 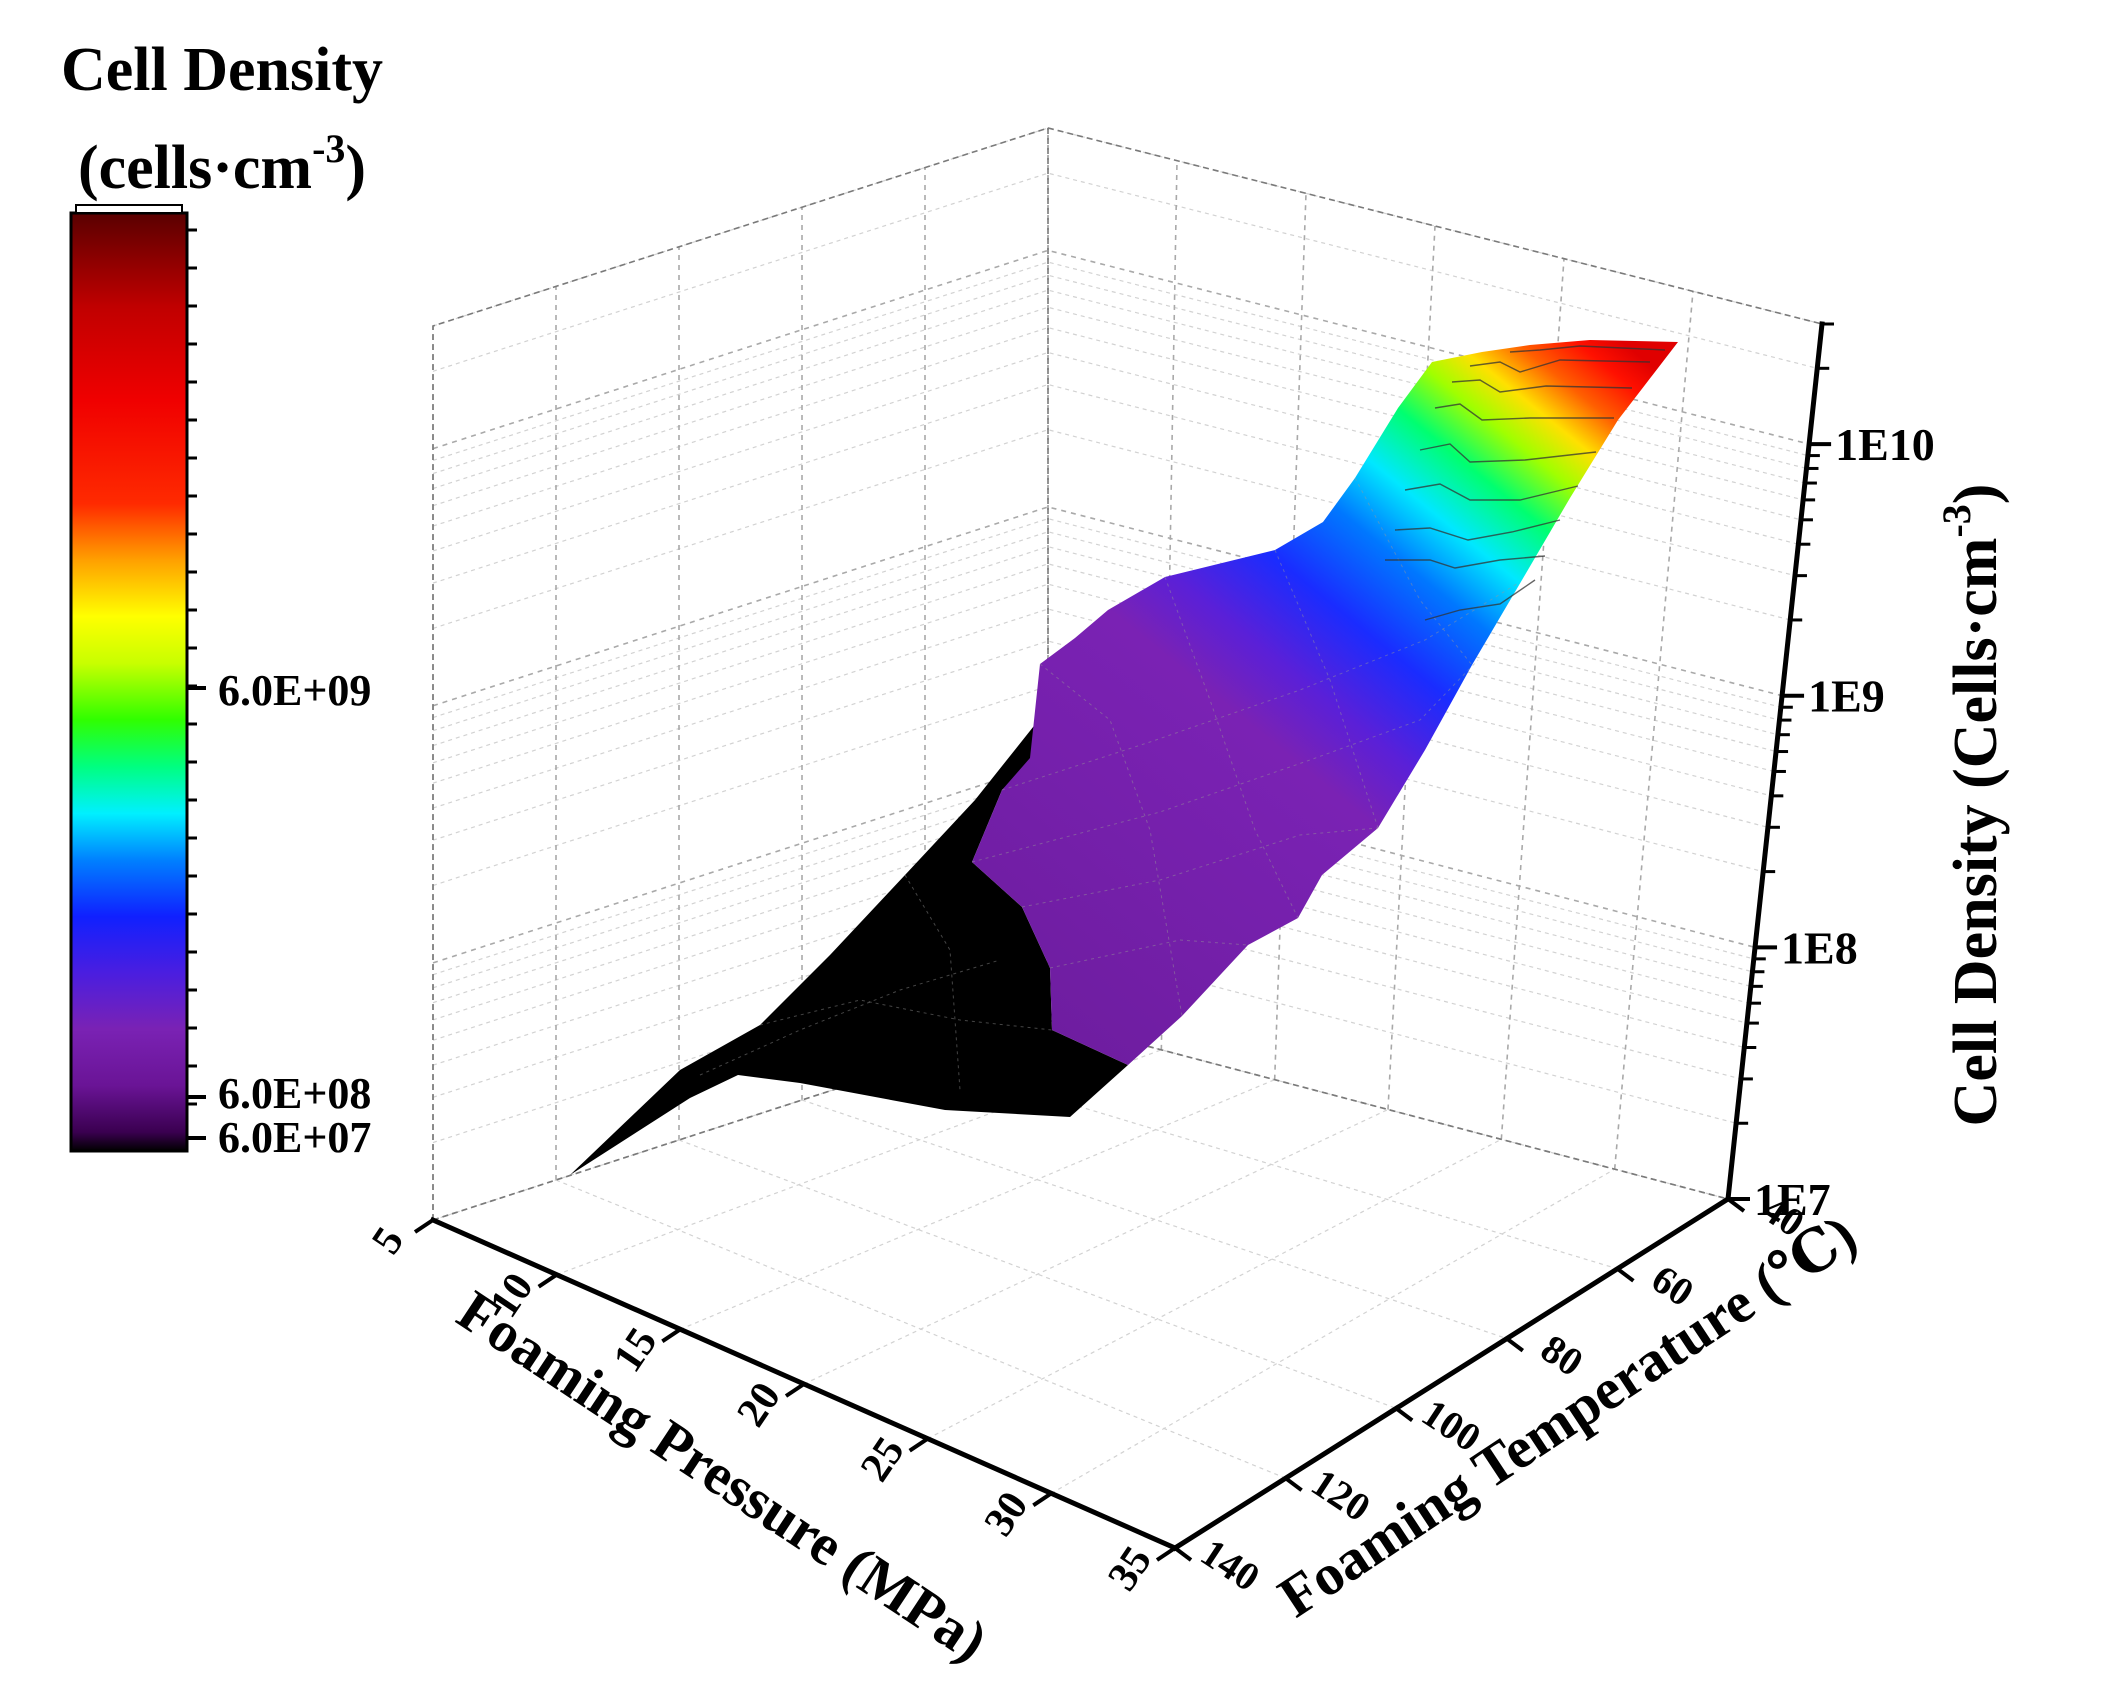 What do you see at coordinates (1956, 520) in the screenshot?
I see `z-axis-title-sup: -3` at bounding box center [1956, 520].